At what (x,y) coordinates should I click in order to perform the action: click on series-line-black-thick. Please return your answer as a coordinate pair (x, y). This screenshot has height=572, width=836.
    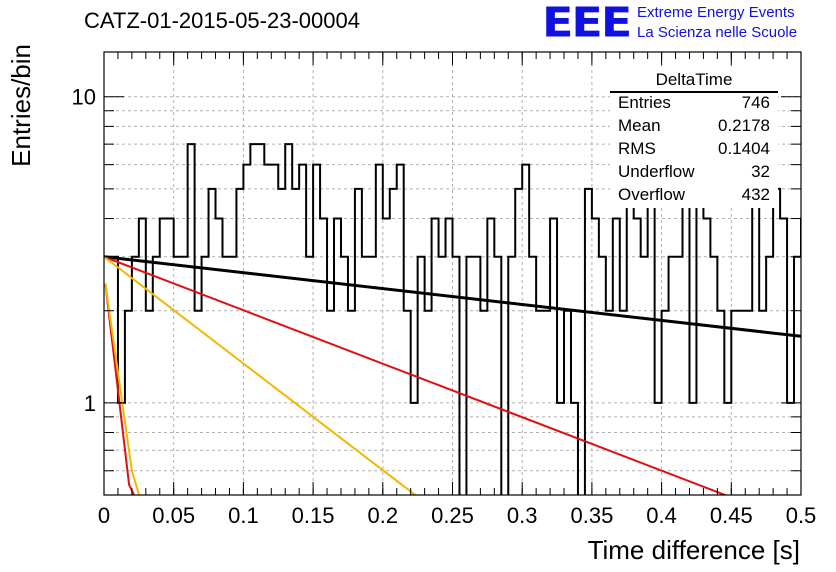
    Looking at the image, I should click on (452, 296).